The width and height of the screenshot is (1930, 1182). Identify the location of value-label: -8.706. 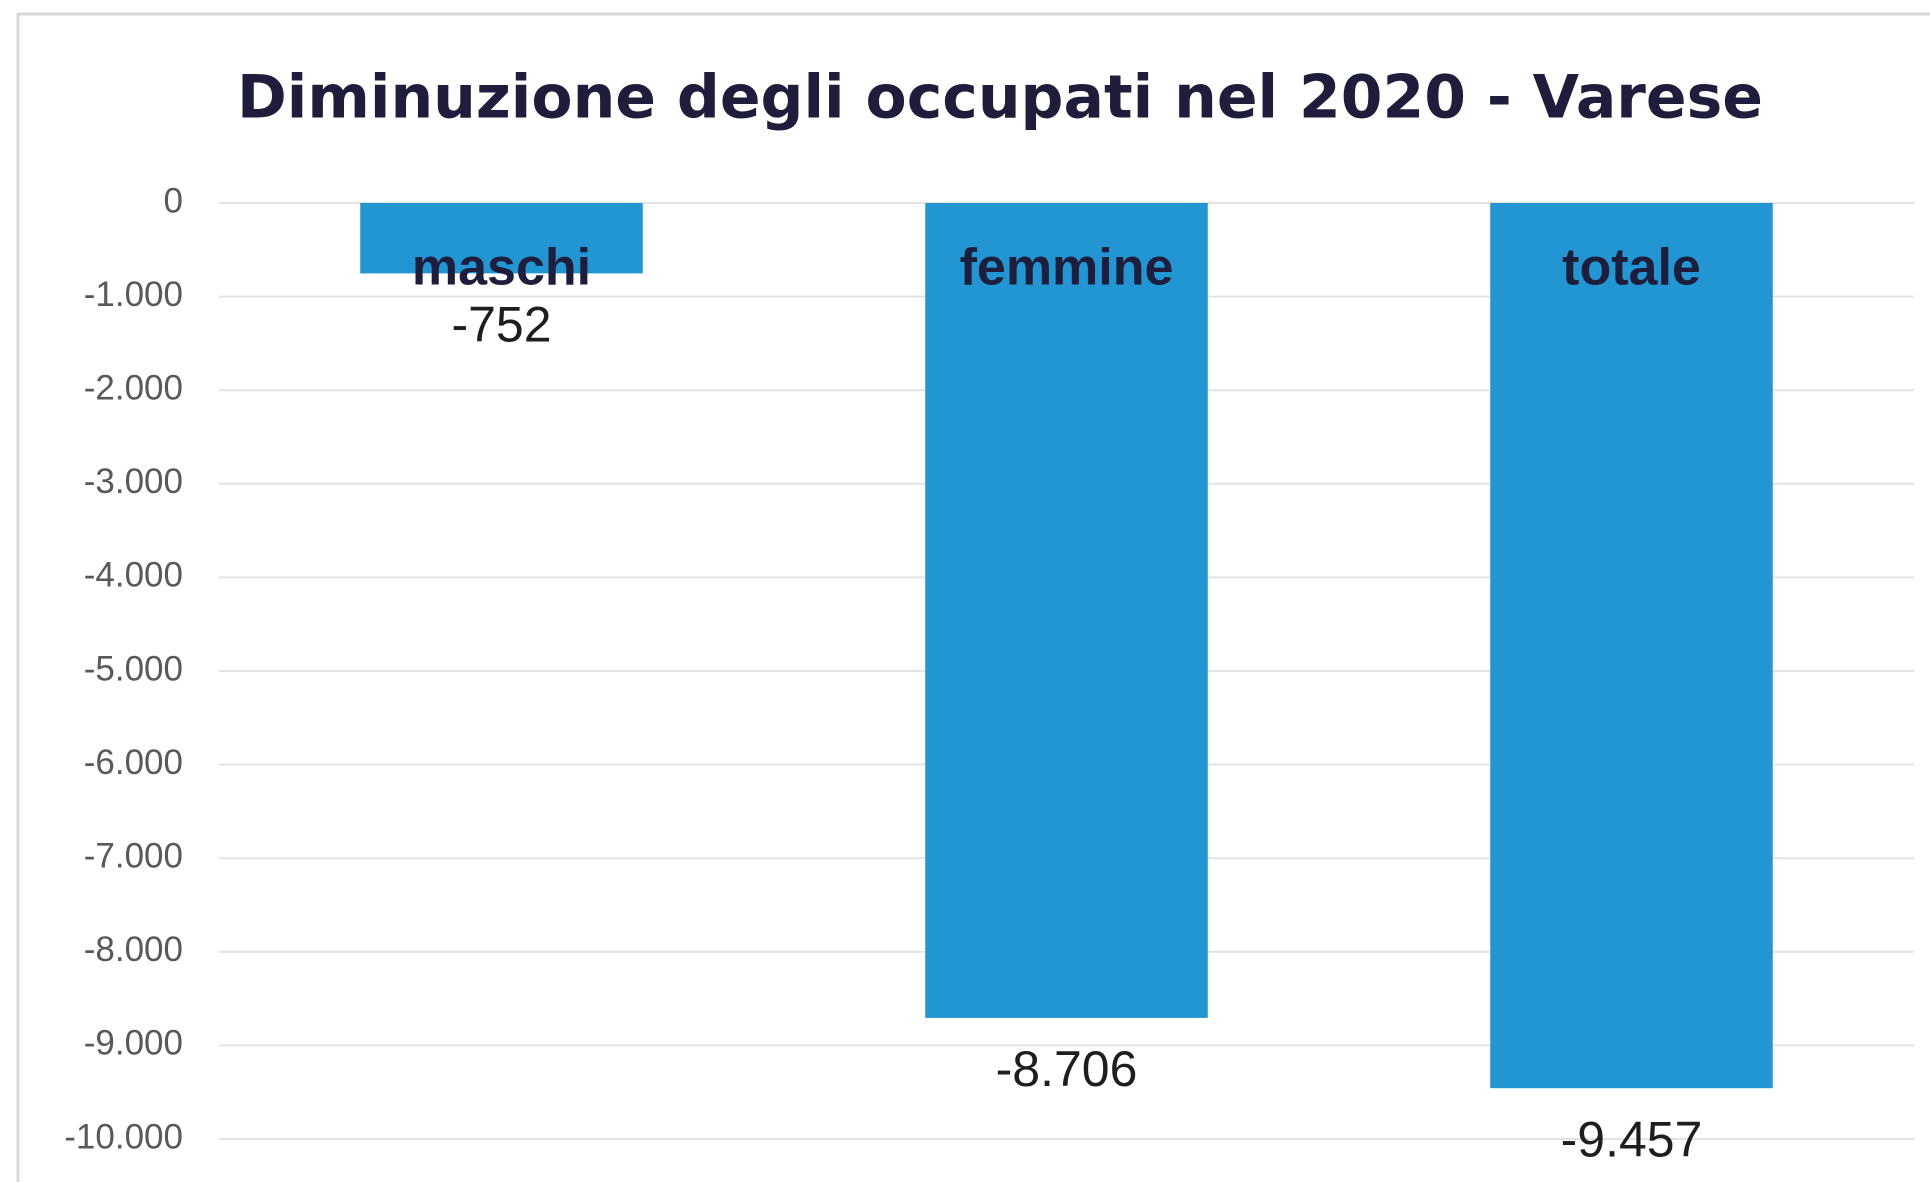
(1067, 1069).